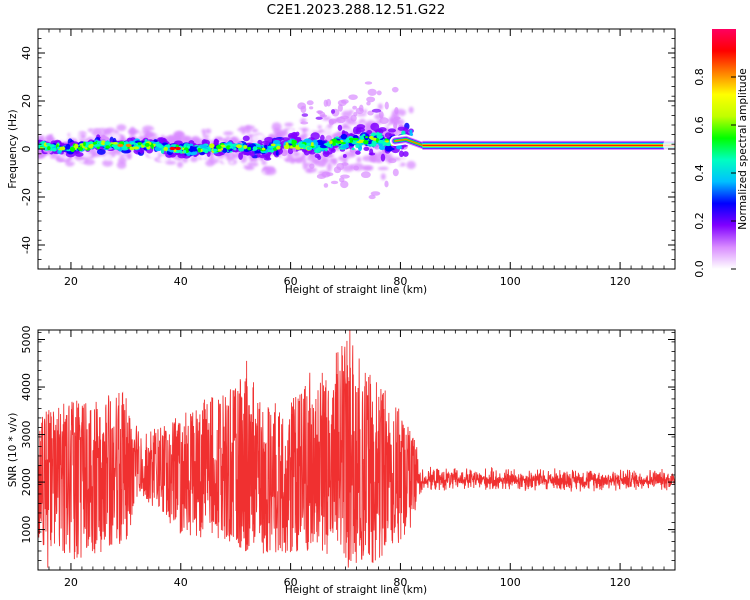 This screenshot has height=600, width=750. I want to click on figure-title: C2E1.2023.288.12.51.G22, so click(356, 10).